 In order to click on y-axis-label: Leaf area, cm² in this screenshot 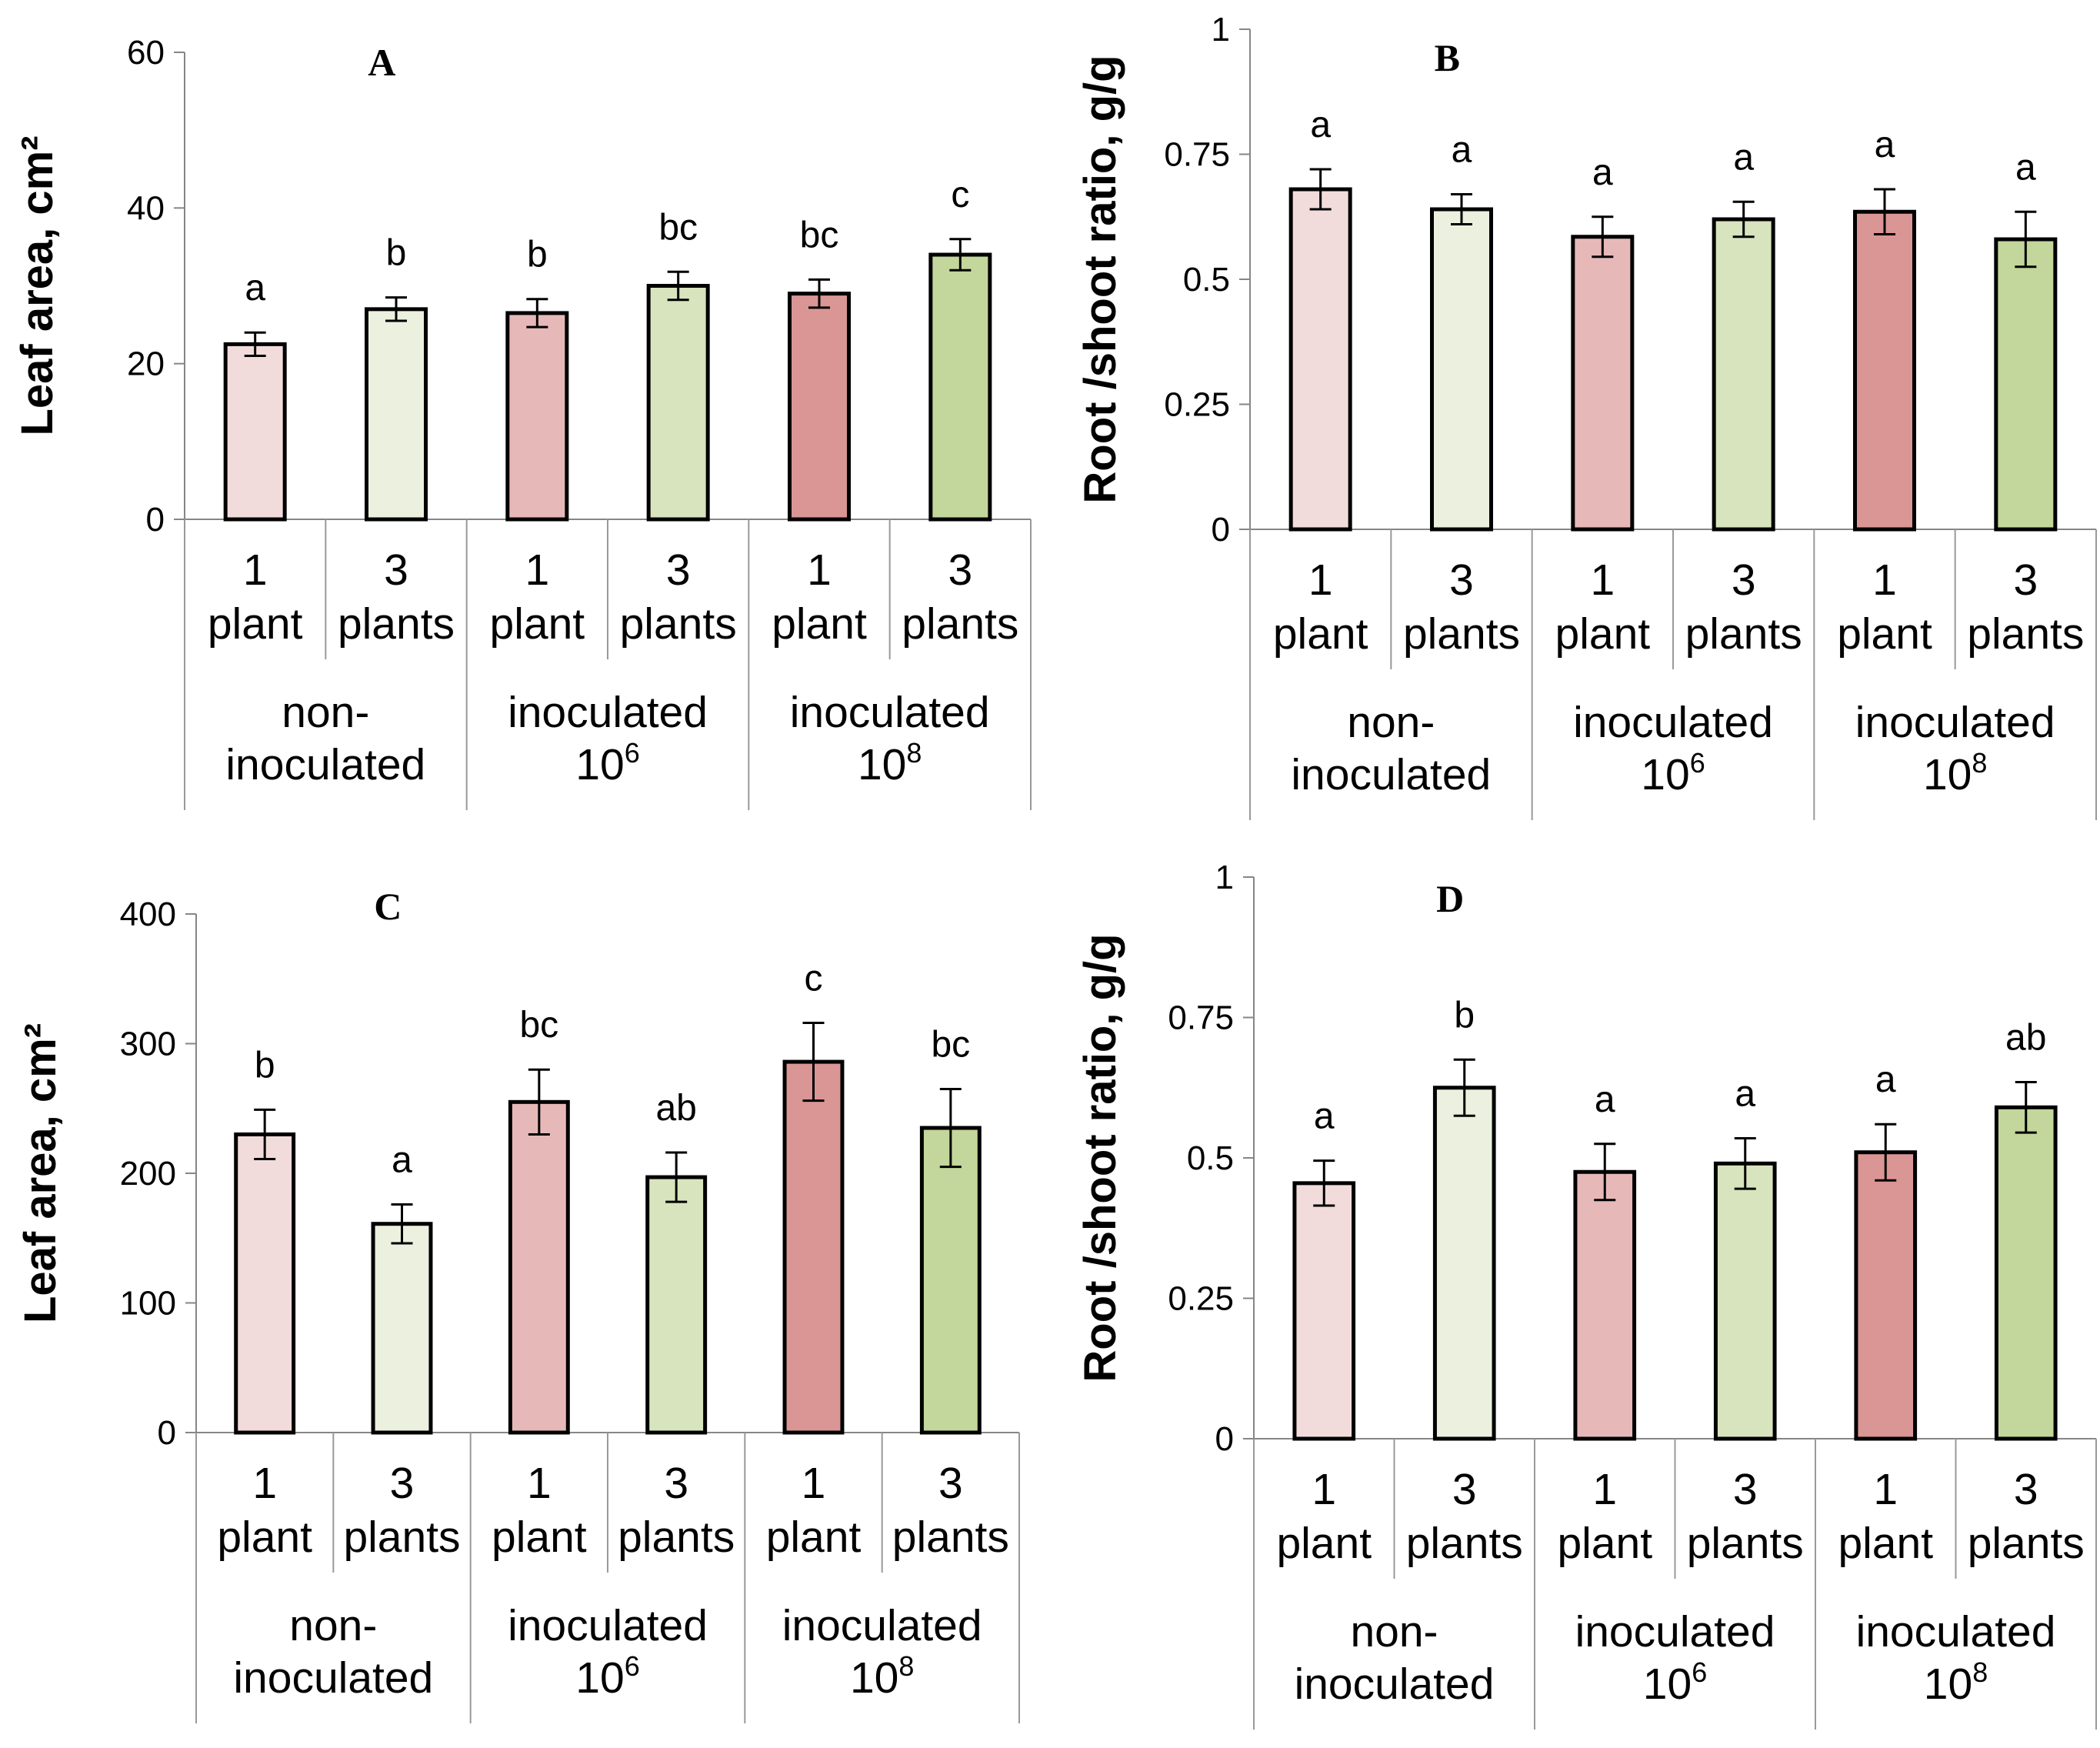, I will do `click(40, 1173)`.